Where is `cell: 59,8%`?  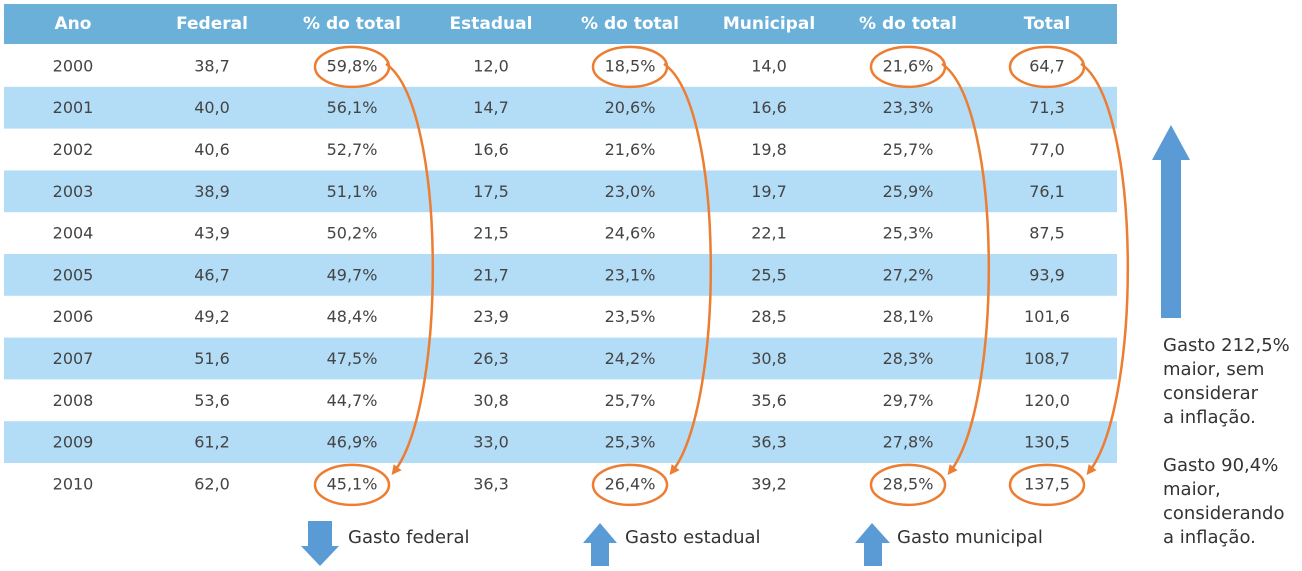 cell: 59,8% is located at coordinates (352, 65).